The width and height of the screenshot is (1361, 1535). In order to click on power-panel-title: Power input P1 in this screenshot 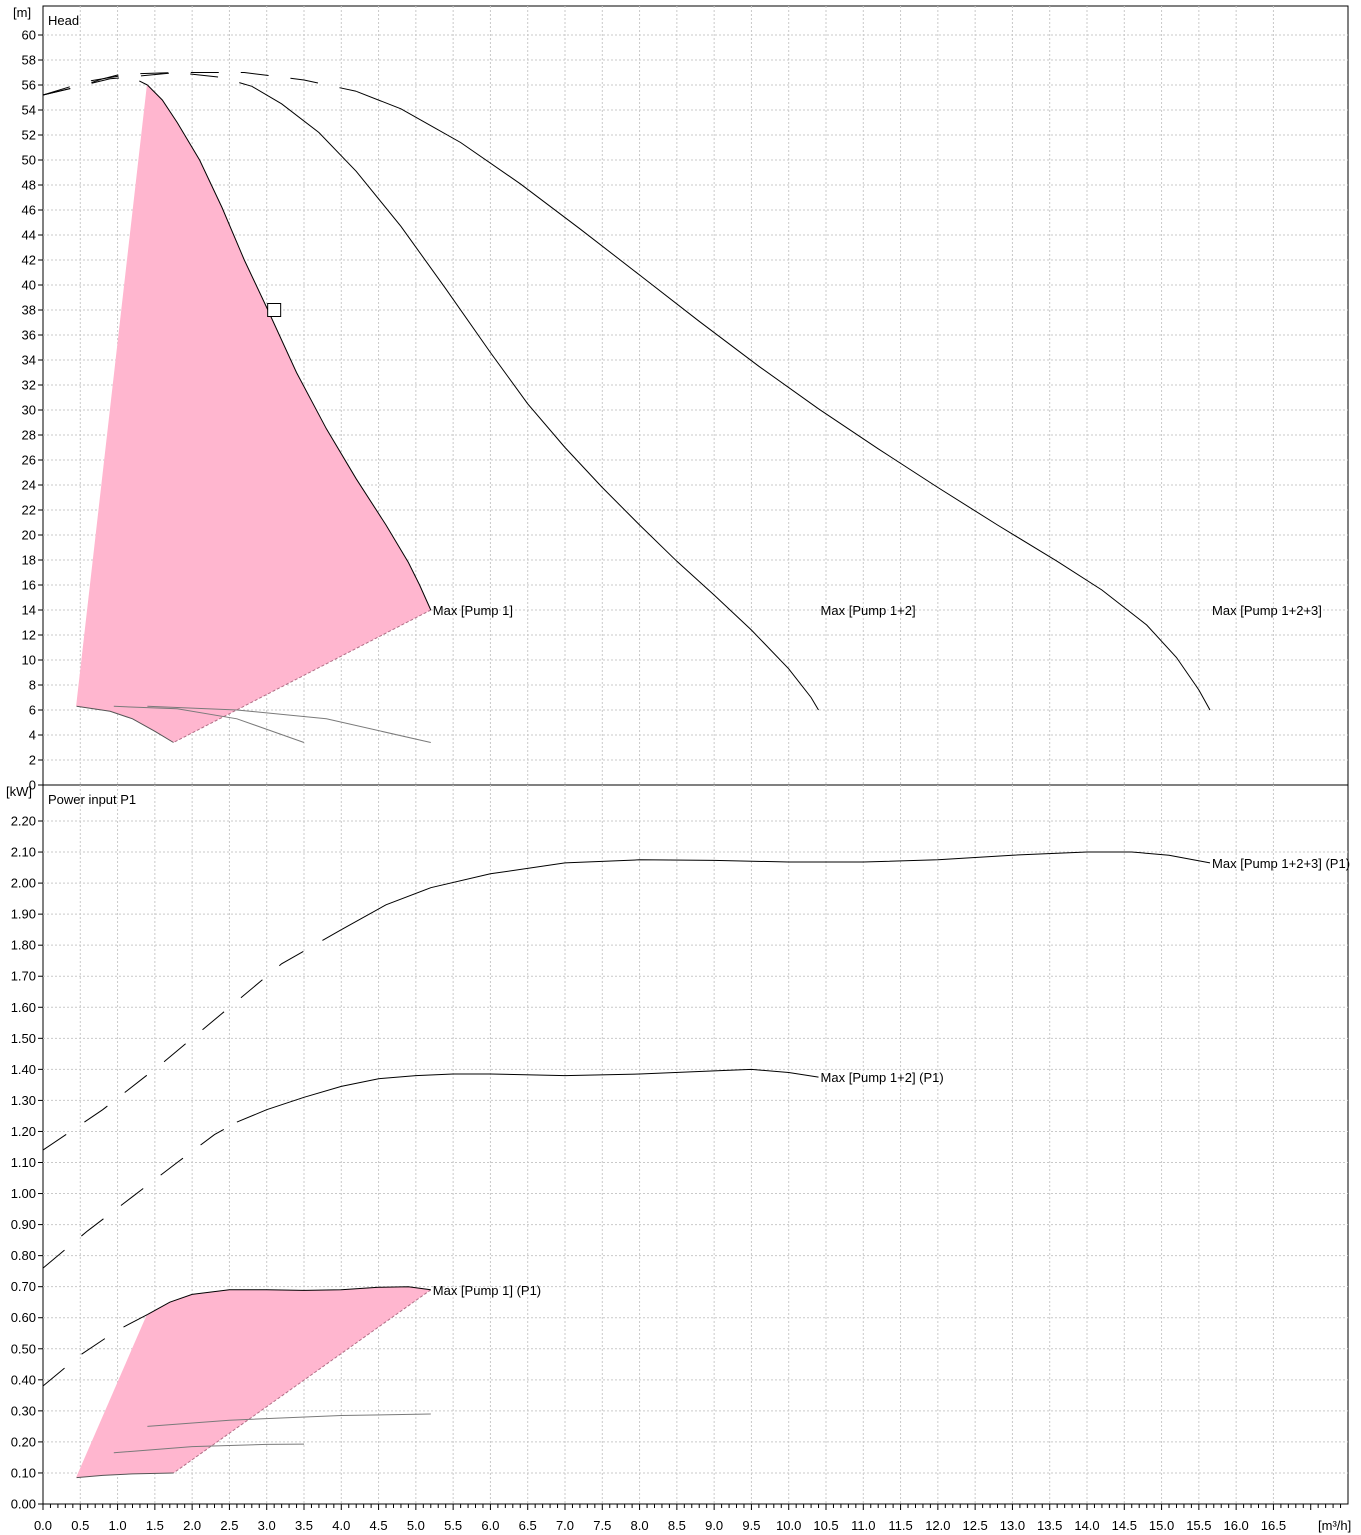, I will do `click(92, 799)`.